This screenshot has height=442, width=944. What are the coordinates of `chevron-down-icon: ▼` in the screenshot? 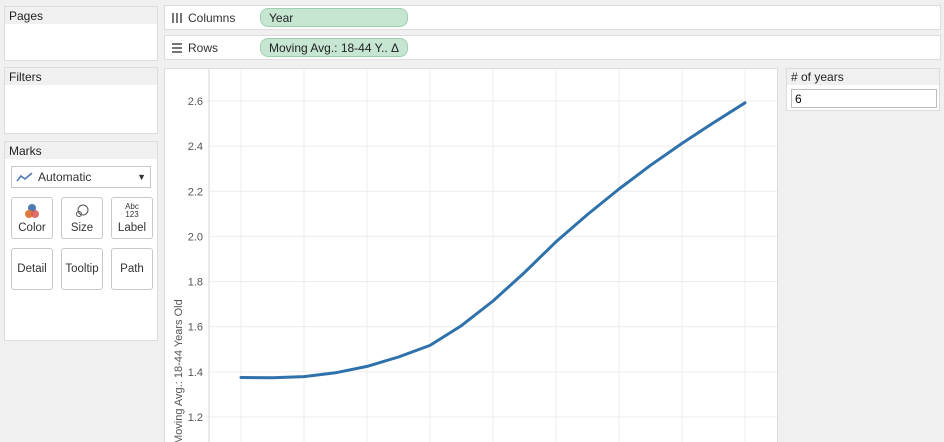 It's located at (141, 177).